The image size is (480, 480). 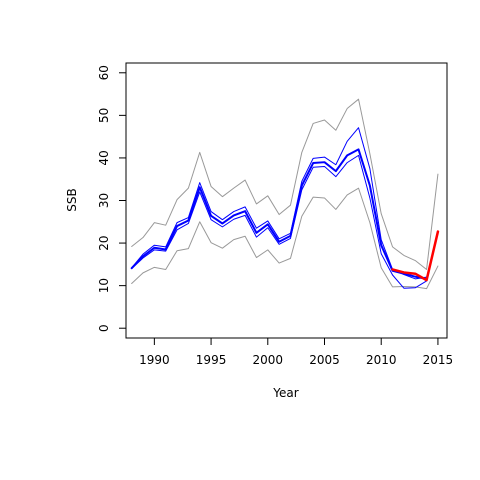 What do you see at coordinates (104, 72) in the screenshot?
I see `y-tick-label: 60` at bounding box center [104, 72].